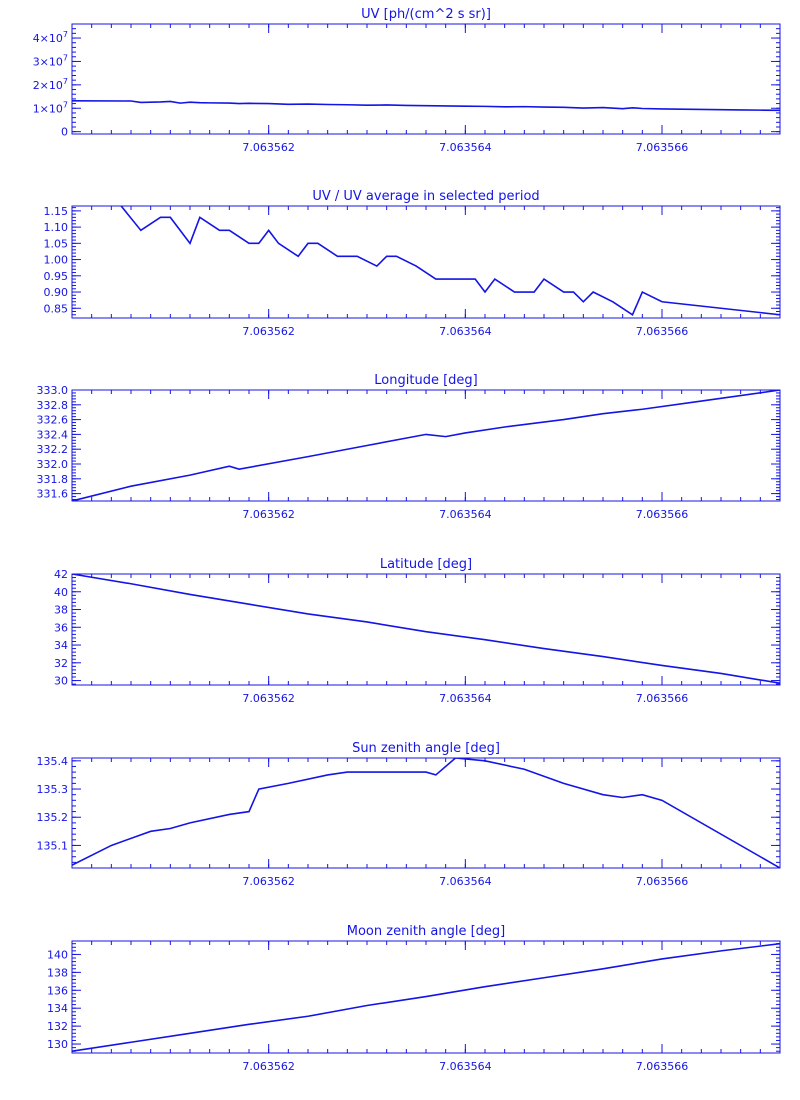 This screenshot has height=1100, width=800. I want to click on y-tick-label-text: 140, so click(57, 954).